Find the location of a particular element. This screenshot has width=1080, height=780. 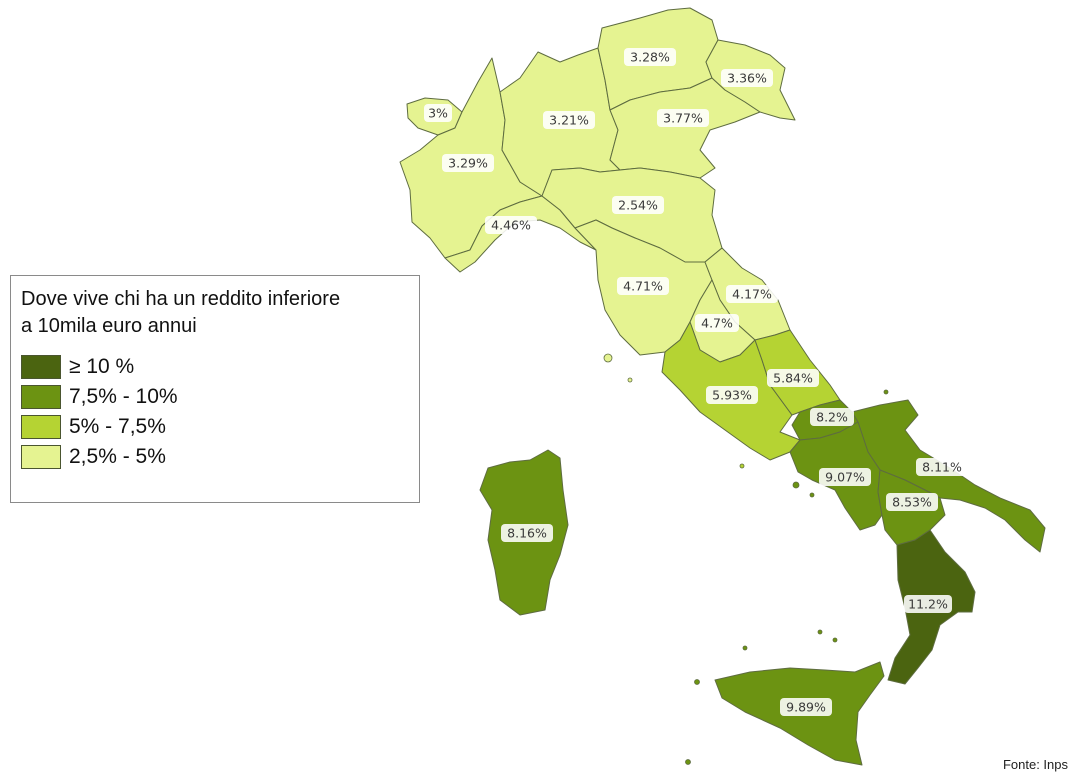

label-text-liguria: 4.46% is located at coordinates (511, 225).